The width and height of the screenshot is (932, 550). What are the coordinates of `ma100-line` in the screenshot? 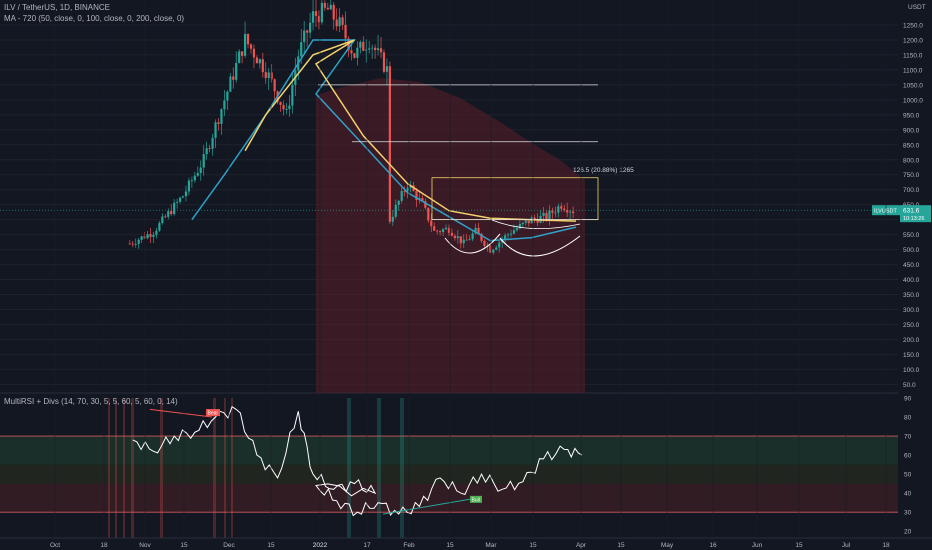 It's located at (410, 130).